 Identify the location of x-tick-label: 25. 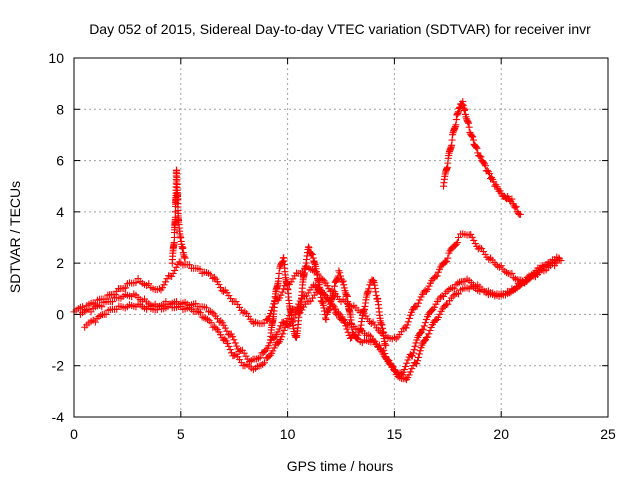
(608, 434).